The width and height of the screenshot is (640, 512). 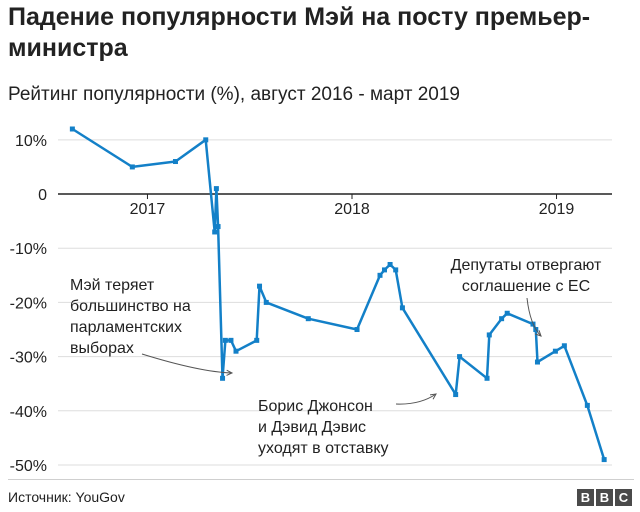 What do you see at coordinates (321, 479) in the screenshot?
I see `footer-divider` at bounding box center [321, 479].